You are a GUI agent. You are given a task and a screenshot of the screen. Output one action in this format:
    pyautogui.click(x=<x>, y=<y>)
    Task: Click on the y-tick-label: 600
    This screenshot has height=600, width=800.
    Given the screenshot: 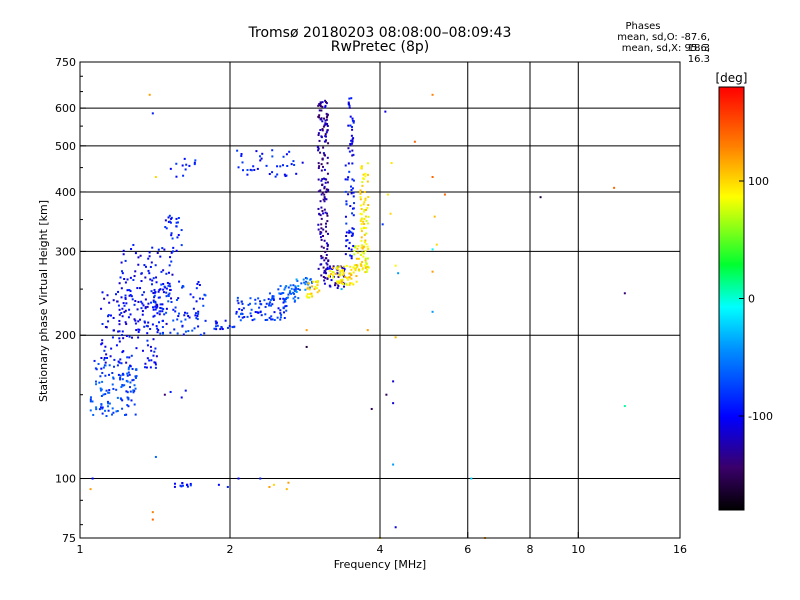 What is the action you would take?
    pyautogui.click(x=65, y=108)
    